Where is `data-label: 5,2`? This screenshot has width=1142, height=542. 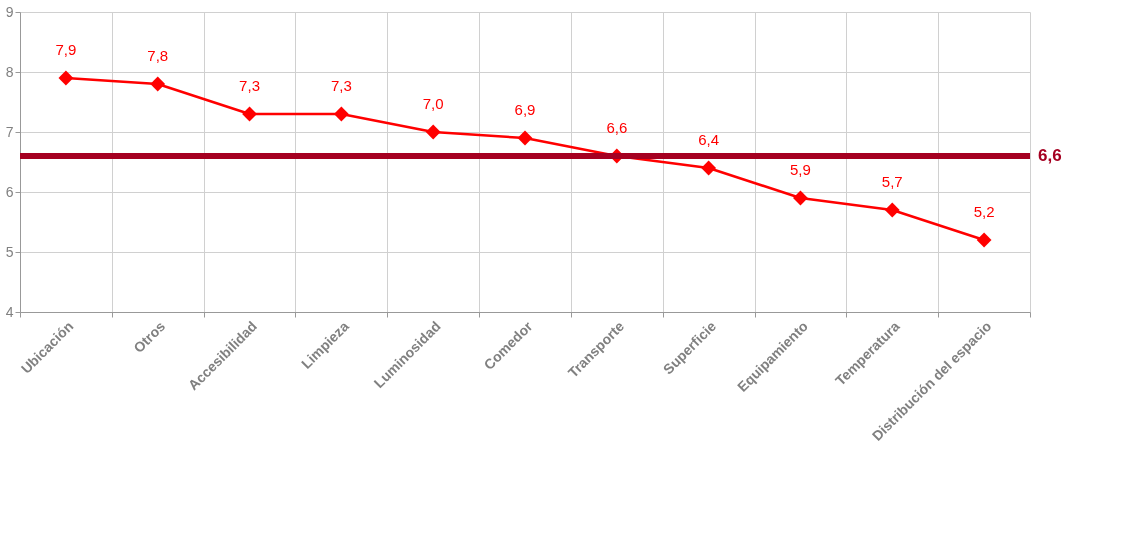 data-label: 5,2 is located at coordinates (984, 211).